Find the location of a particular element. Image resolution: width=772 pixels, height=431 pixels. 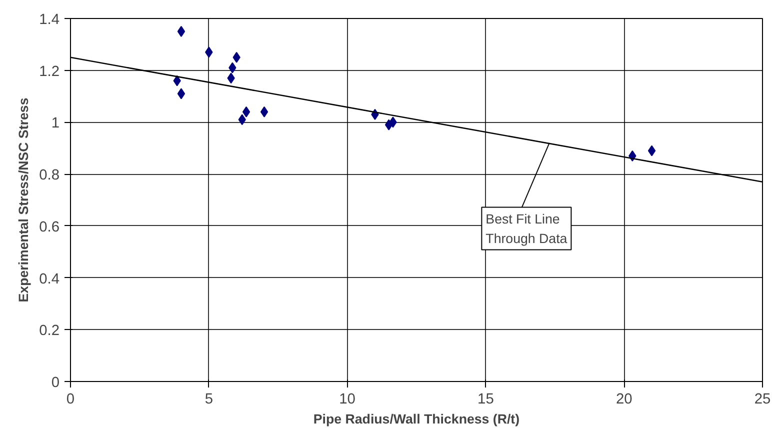

y-tick-label: 1.4 is located at coordinates (49, 20).